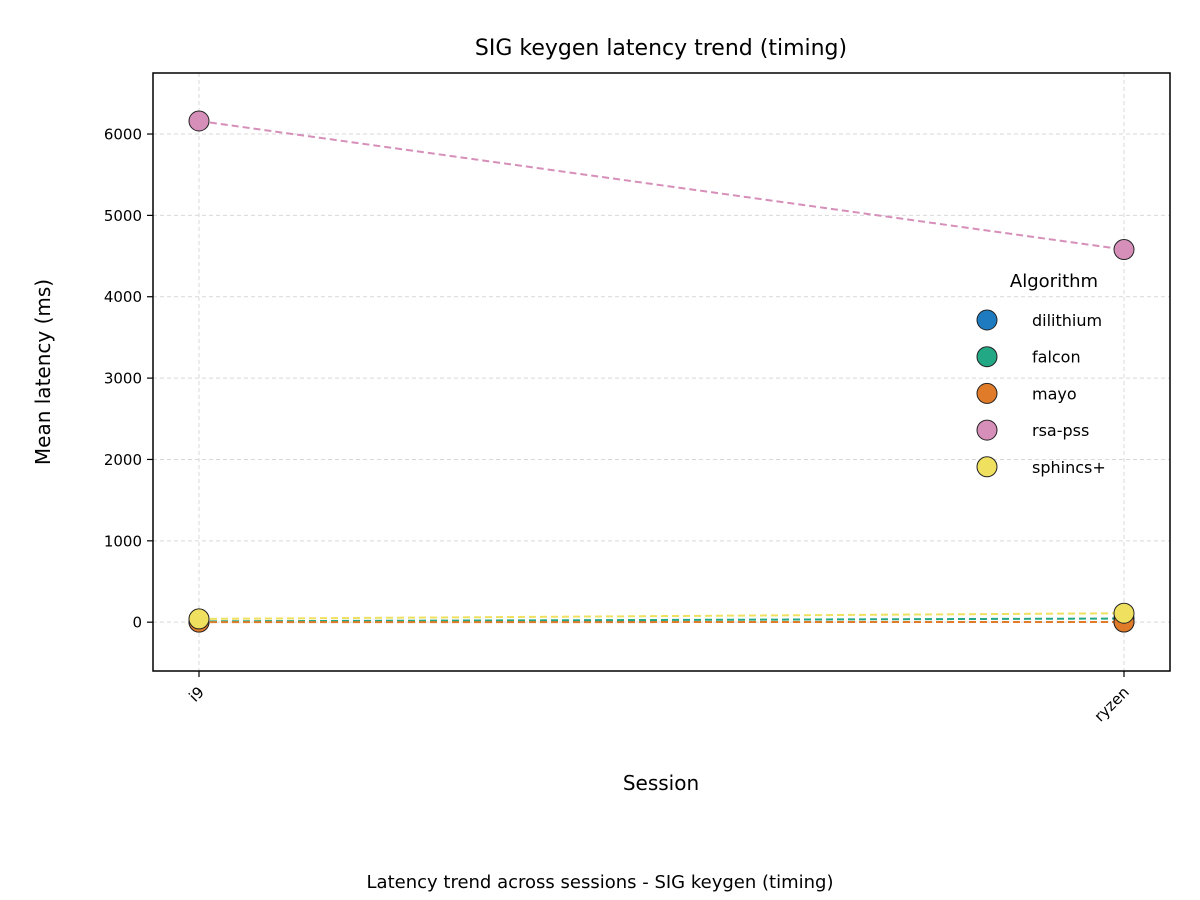 This screenshot has height=900, width=1200. Describe the element at coordinates (661, 48) in the screenshot. I see `chart-title: SIG keygen latency trend (timing)` at that location.